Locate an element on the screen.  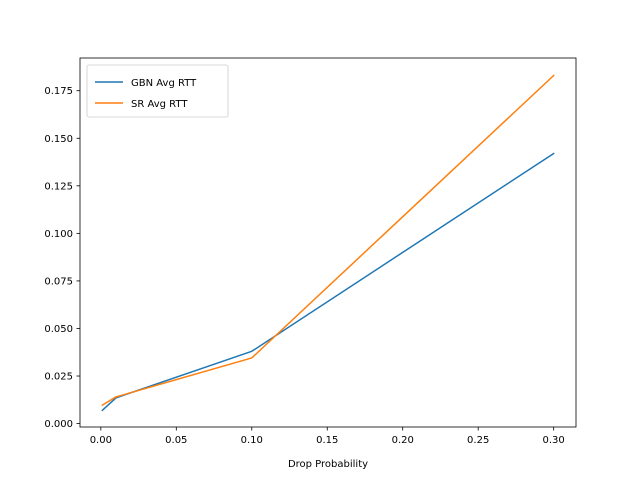
y-tick-label: 0.175 is located at coordinates (58, 91).